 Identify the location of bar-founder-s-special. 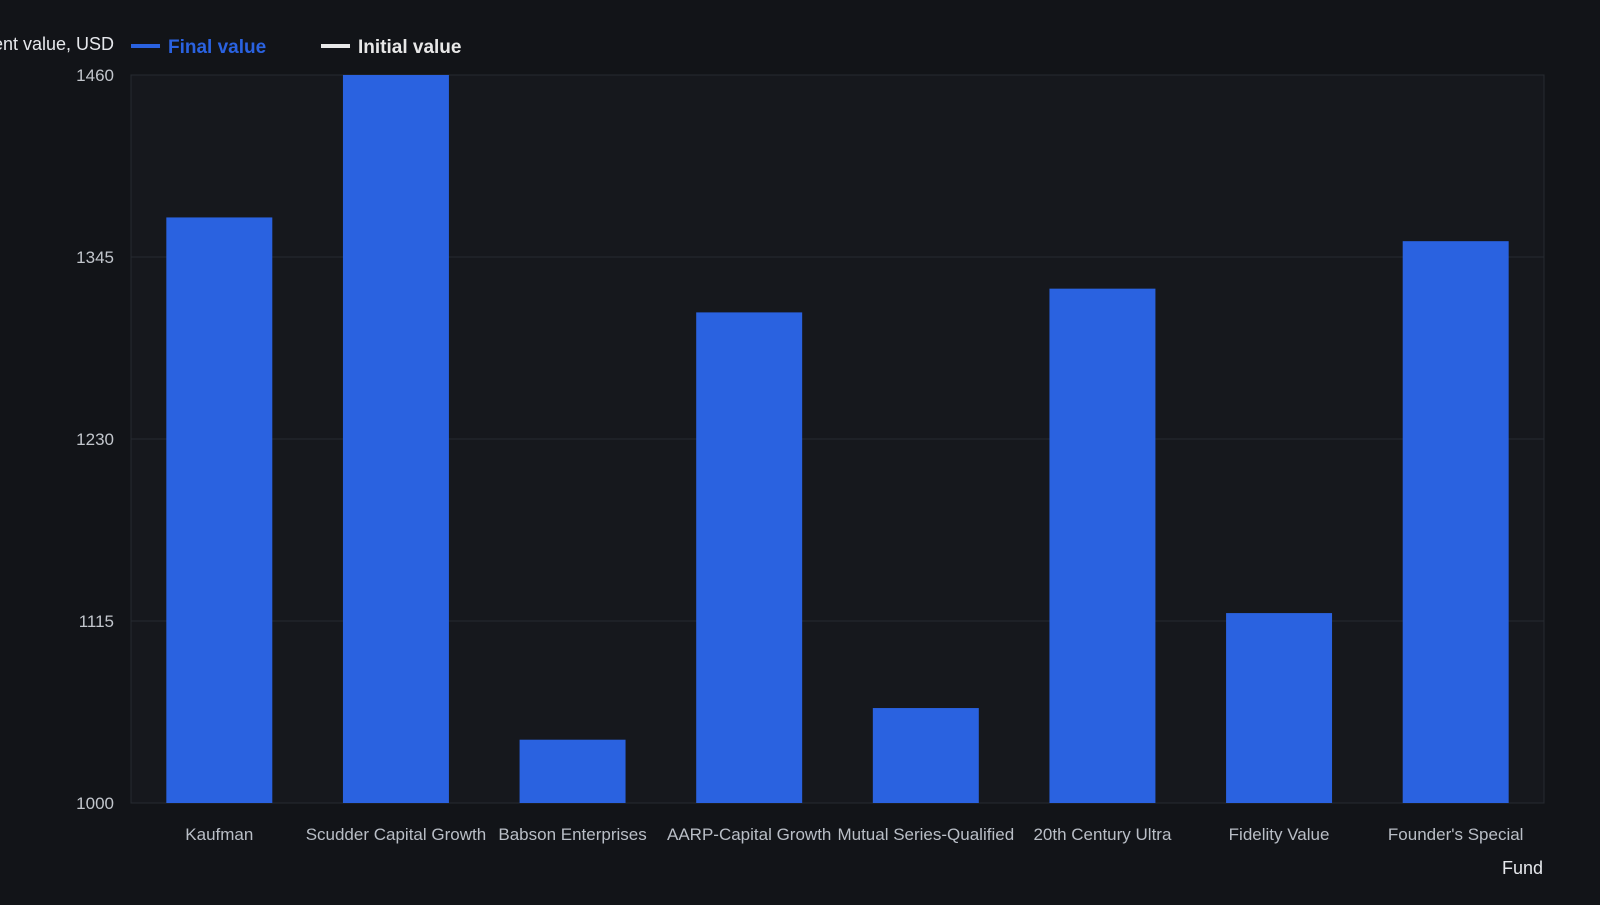
(1455, 522).